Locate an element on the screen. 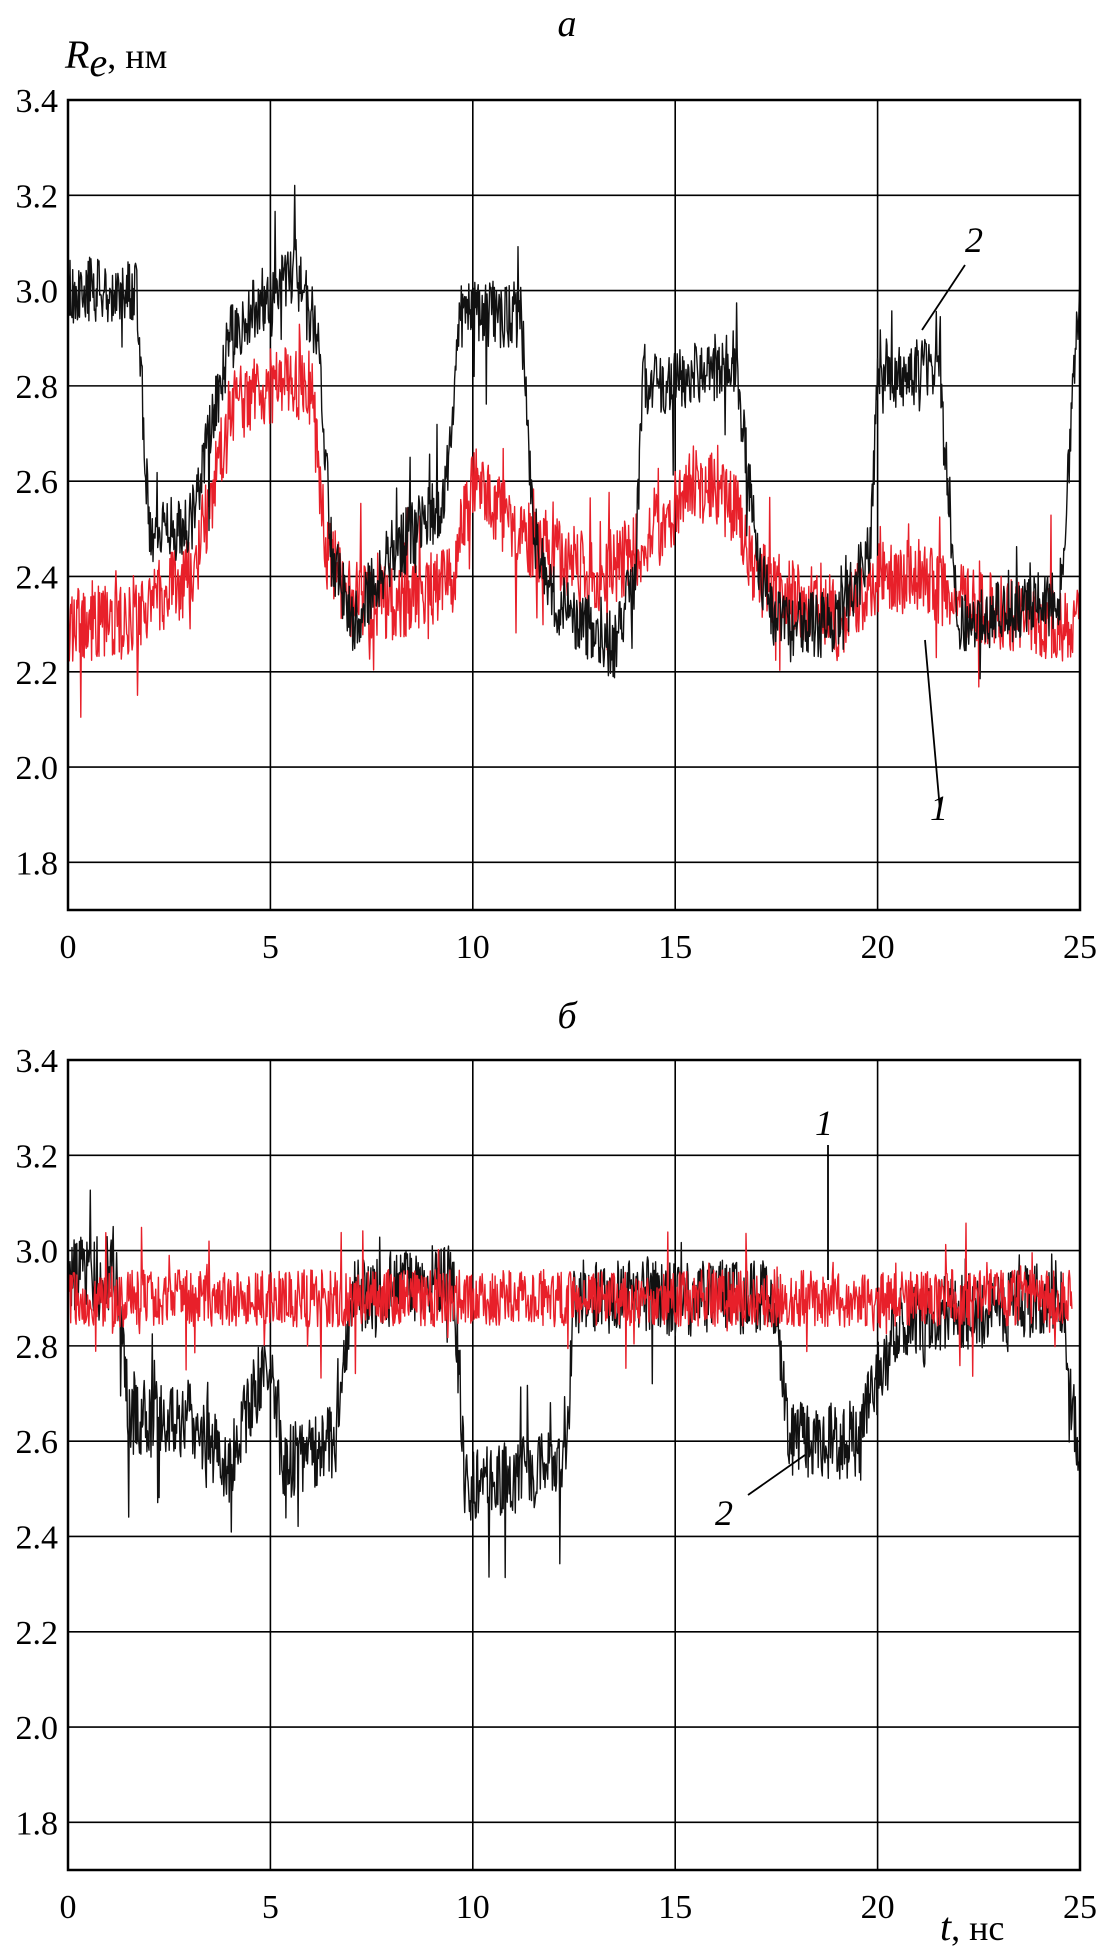  curve-annotation-a-2: 2 is located at coordinates (952, 275).